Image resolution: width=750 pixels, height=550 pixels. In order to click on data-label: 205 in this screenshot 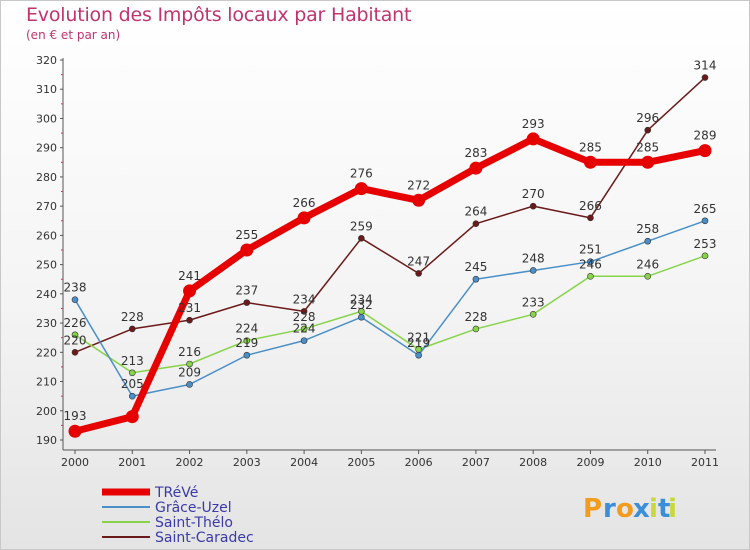, I will do `click(132, 384)`.